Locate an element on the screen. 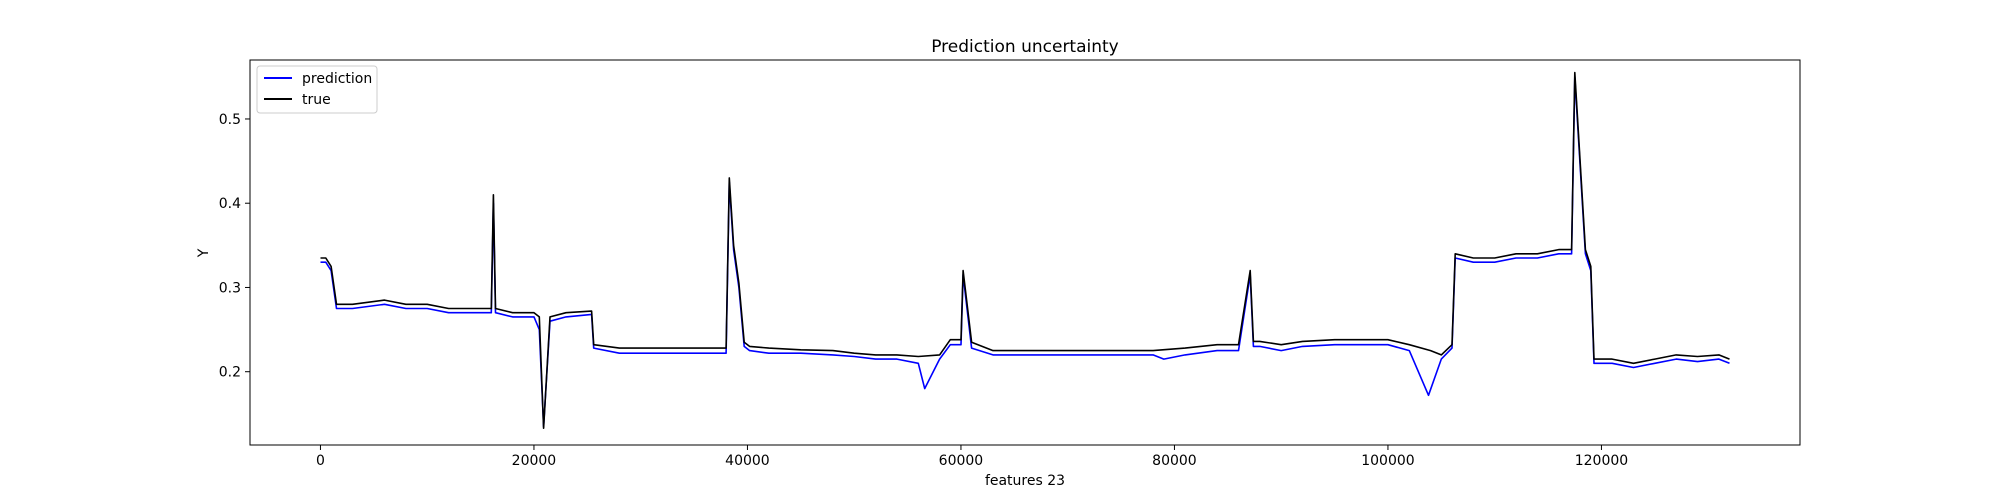 Image resolution: width=2000 pixels, height=500 pixels. legend-label-prediction: prediction is located at coordinates (337, 79).